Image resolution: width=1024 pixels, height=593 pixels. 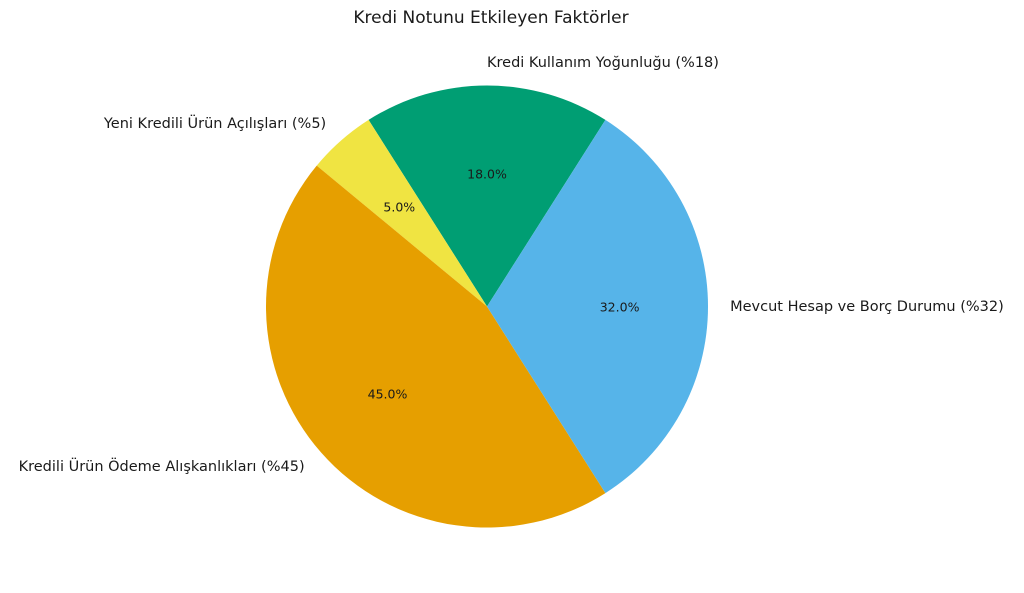 What do you see at coordinates (387, 394) in the screenshot?
I see `slice-pct-label-3: 45.0%` at bounding box center [387, 394].